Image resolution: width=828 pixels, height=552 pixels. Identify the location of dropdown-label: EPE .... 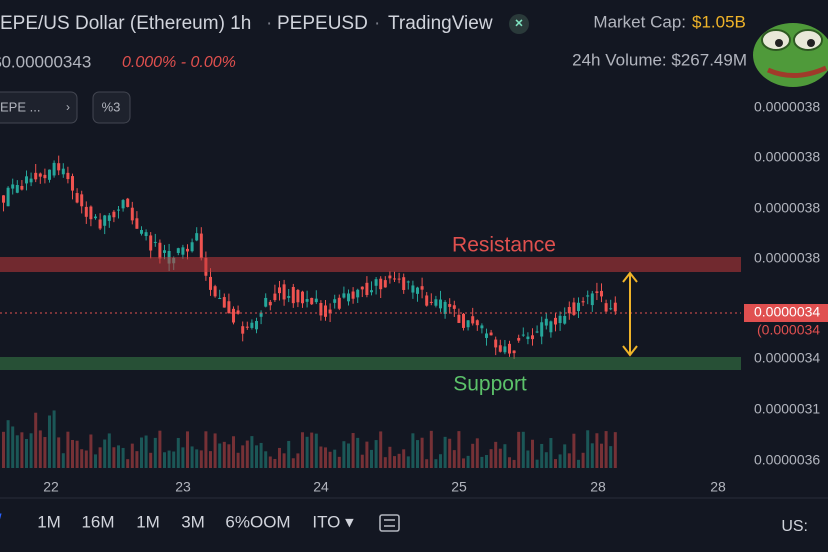
(20, 106).